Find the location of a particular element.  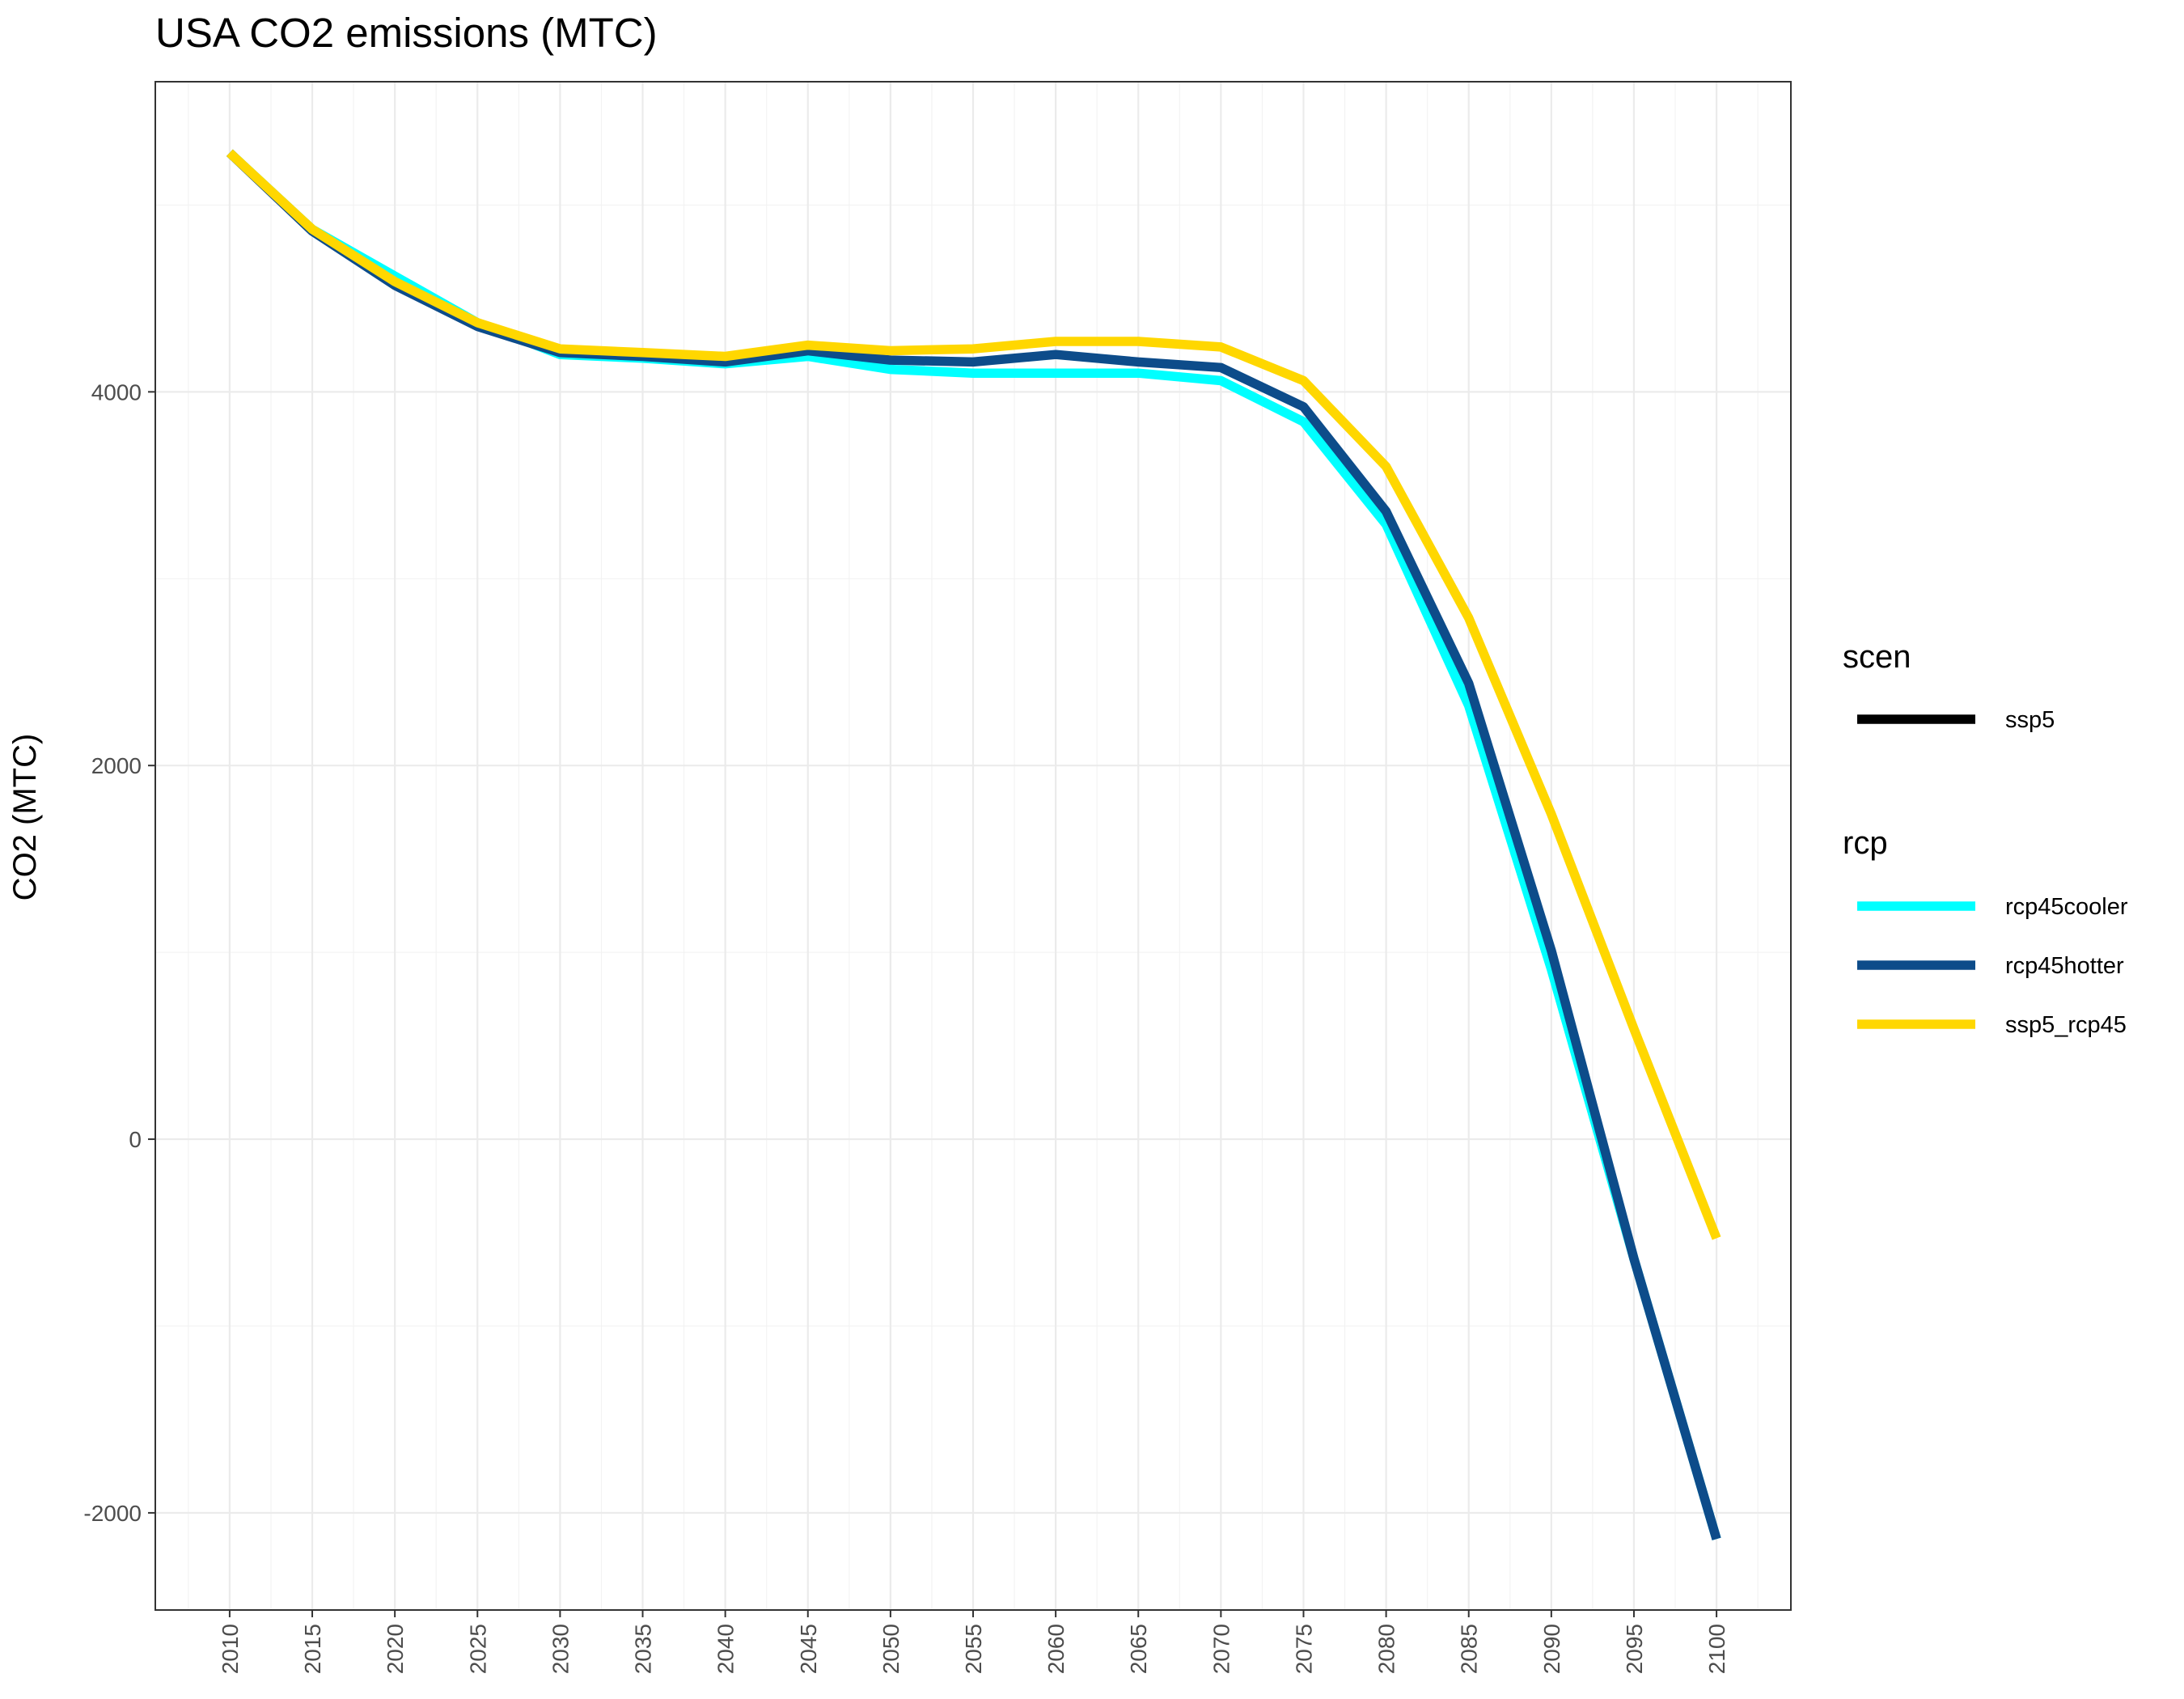

chart-title: USA CO2 emissions (MTC) is located at coordinates (406, 33).